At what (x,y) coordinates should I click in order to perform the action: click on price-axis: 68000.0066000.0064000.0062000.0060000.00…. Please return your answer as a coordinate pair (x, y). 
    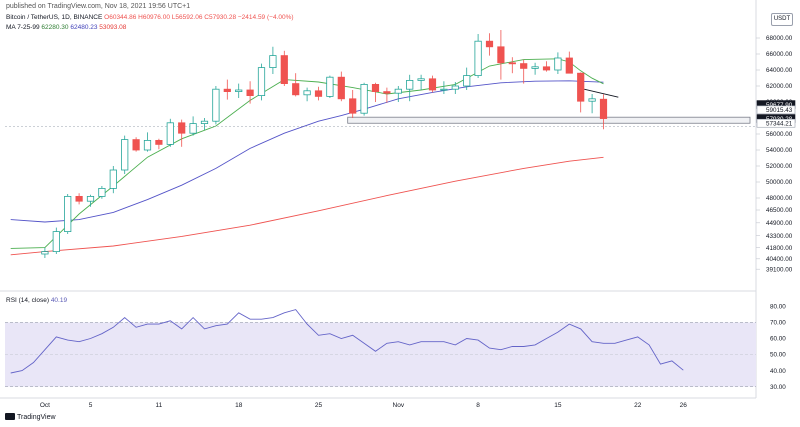
    Looking at the image, I should click on (776, 213).